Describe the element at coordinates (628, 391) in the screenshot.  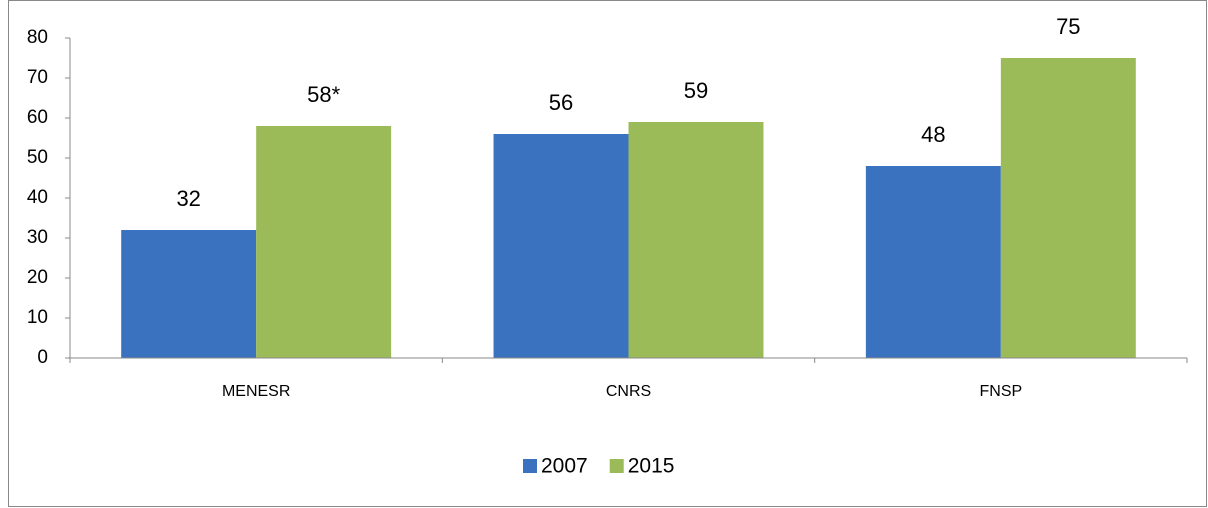
I see `x-tick-label: CNRS` at that location.